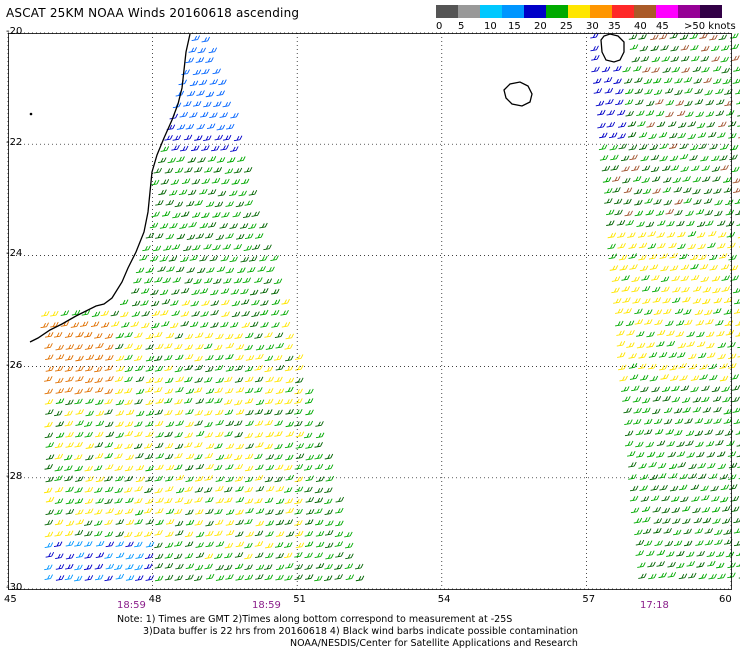 This screenshot has height=650, width=740. What do you see at coordinates (490, 26) in the screenshot?
I see `scale-label: 10` at bounding box center [490, 26].